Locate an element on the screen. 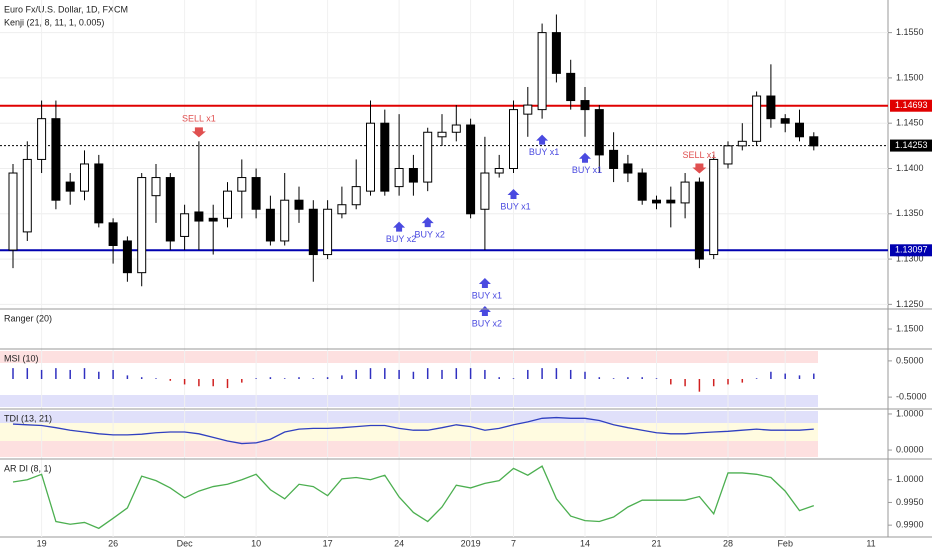 The image size is (932, 550). msi-upper-band is located at coordinates (409, 357).